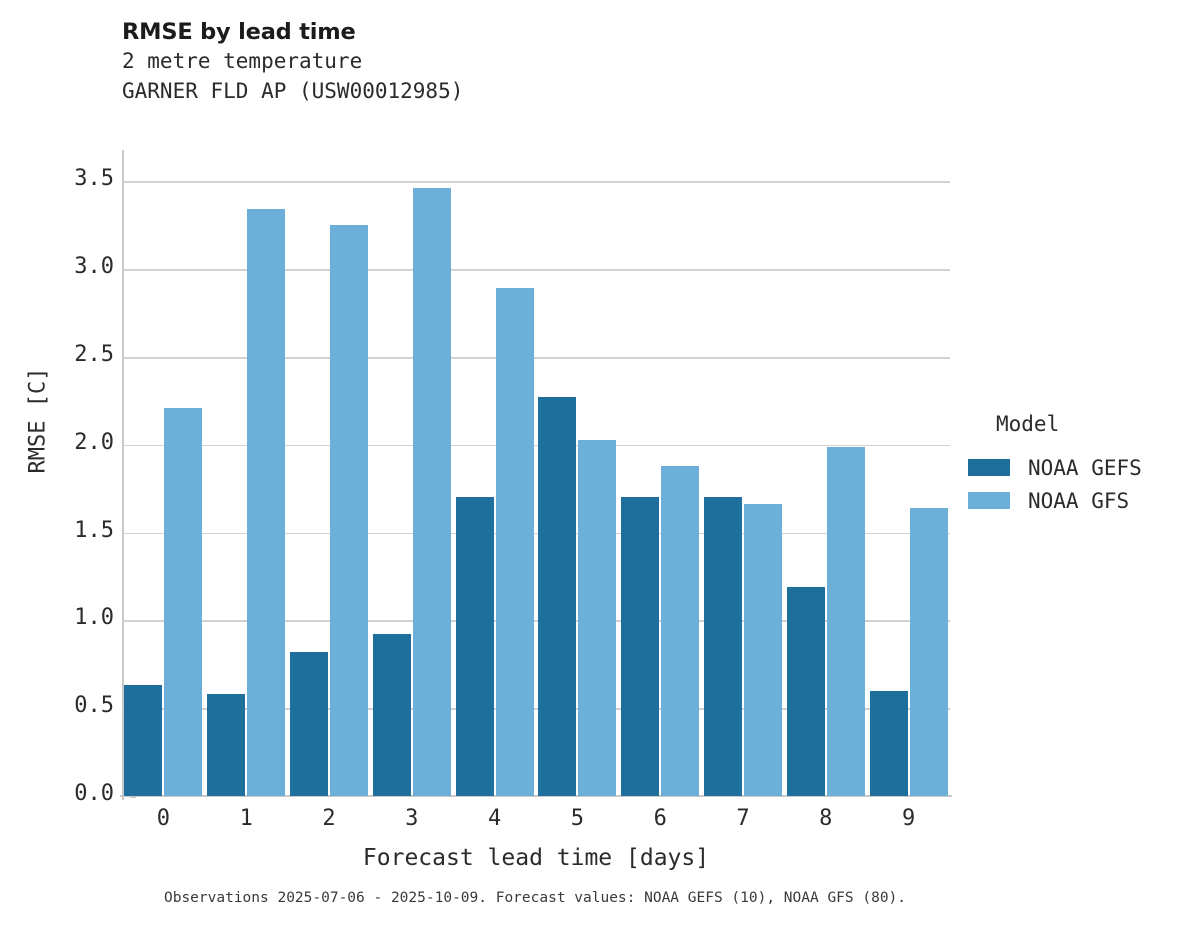  What do you see at coordinates (826, 818) in the screenshot?
I see `x-tick-label: 8` at bounding box center [826, 818].